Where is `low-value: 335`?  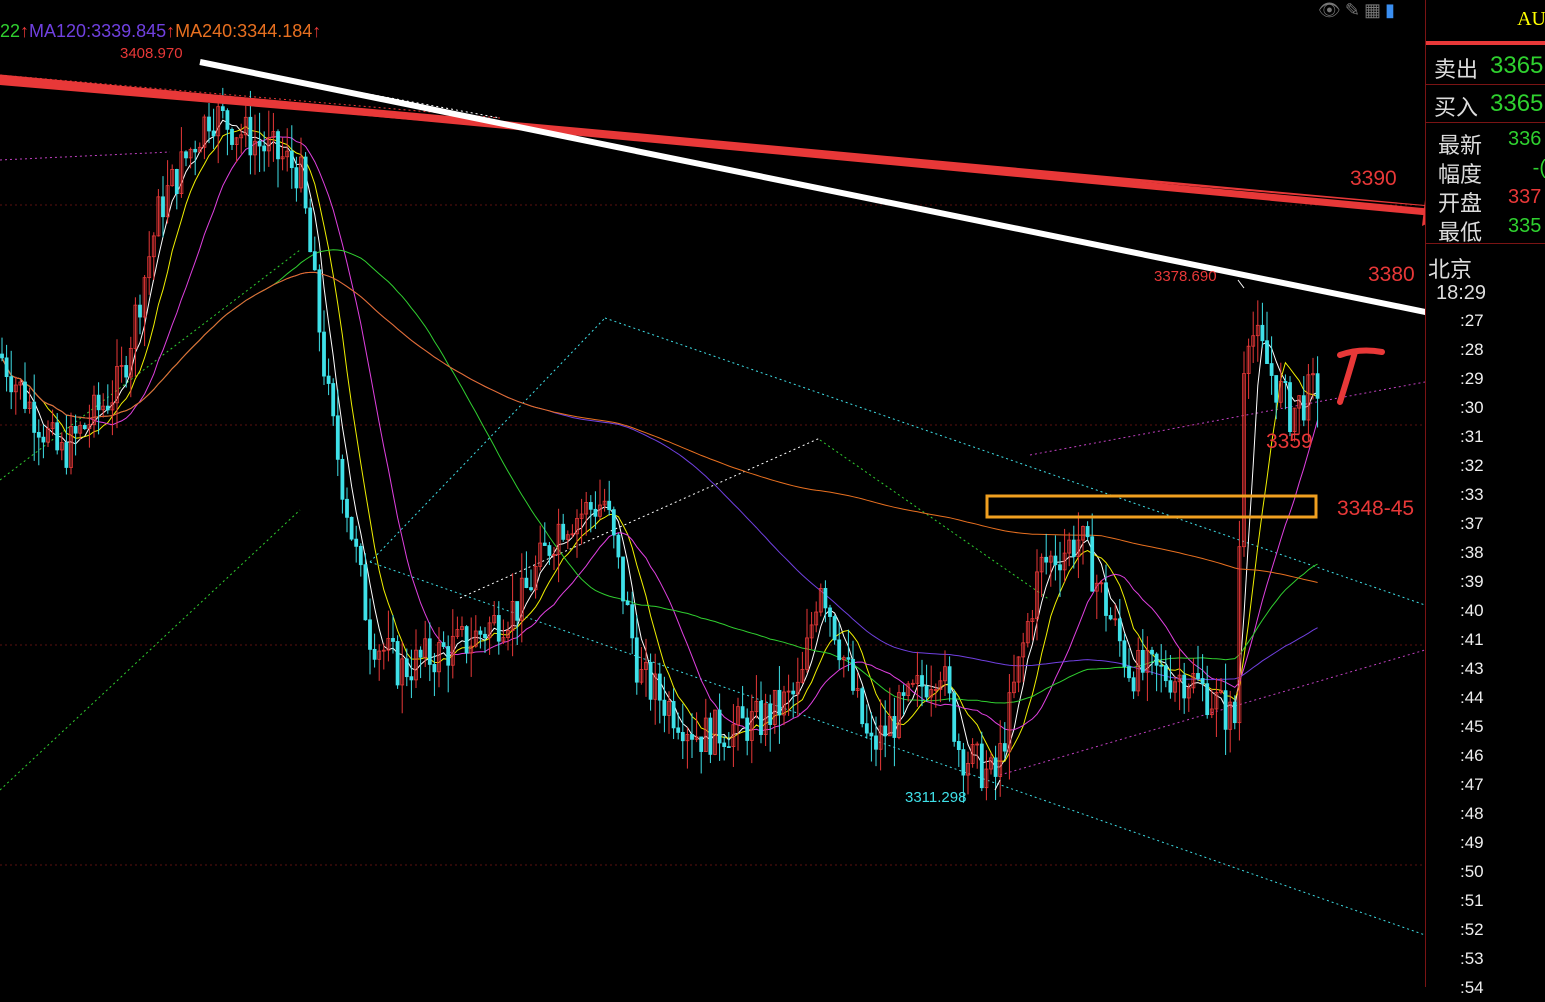 low-value: 335 is located at coordinates (1525, 226).